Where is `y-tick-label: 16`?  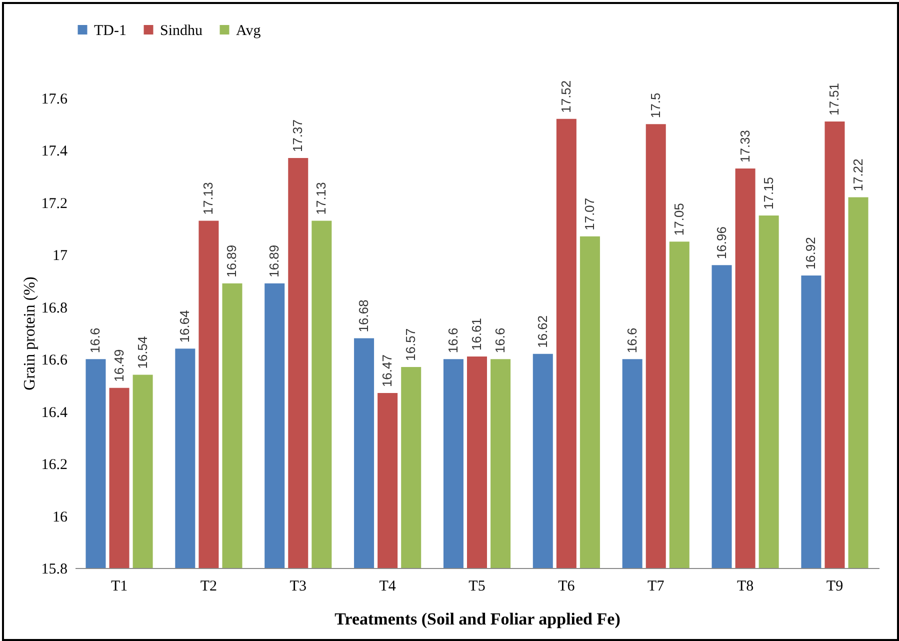 y-tick-label: 16 is located at coordinates (60, 517).